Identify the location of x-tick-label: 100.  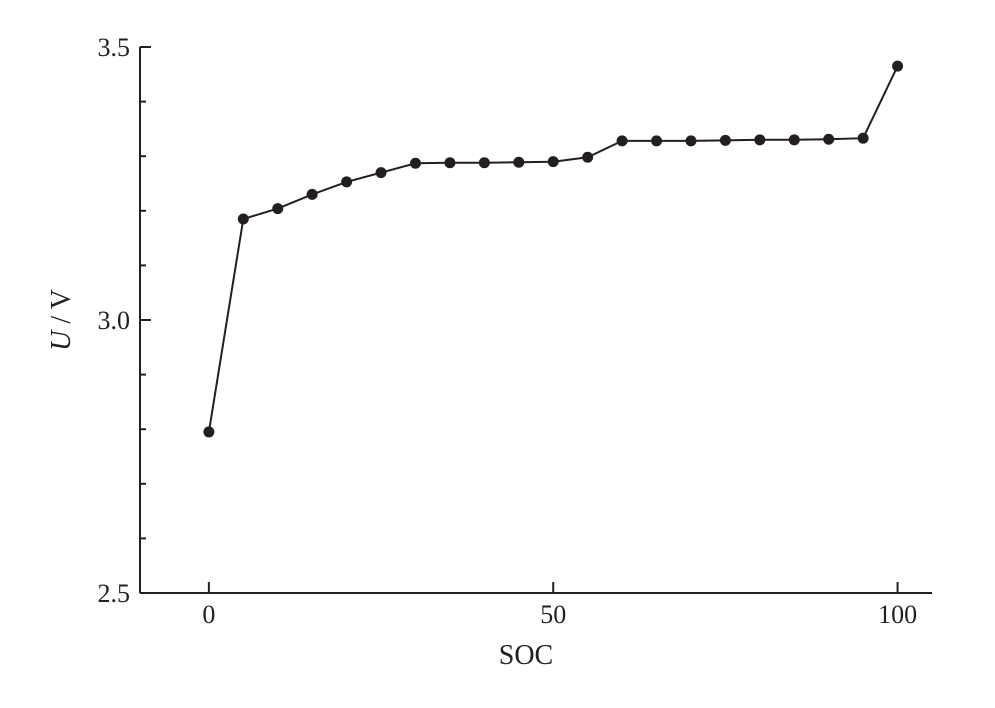
(897, 614).